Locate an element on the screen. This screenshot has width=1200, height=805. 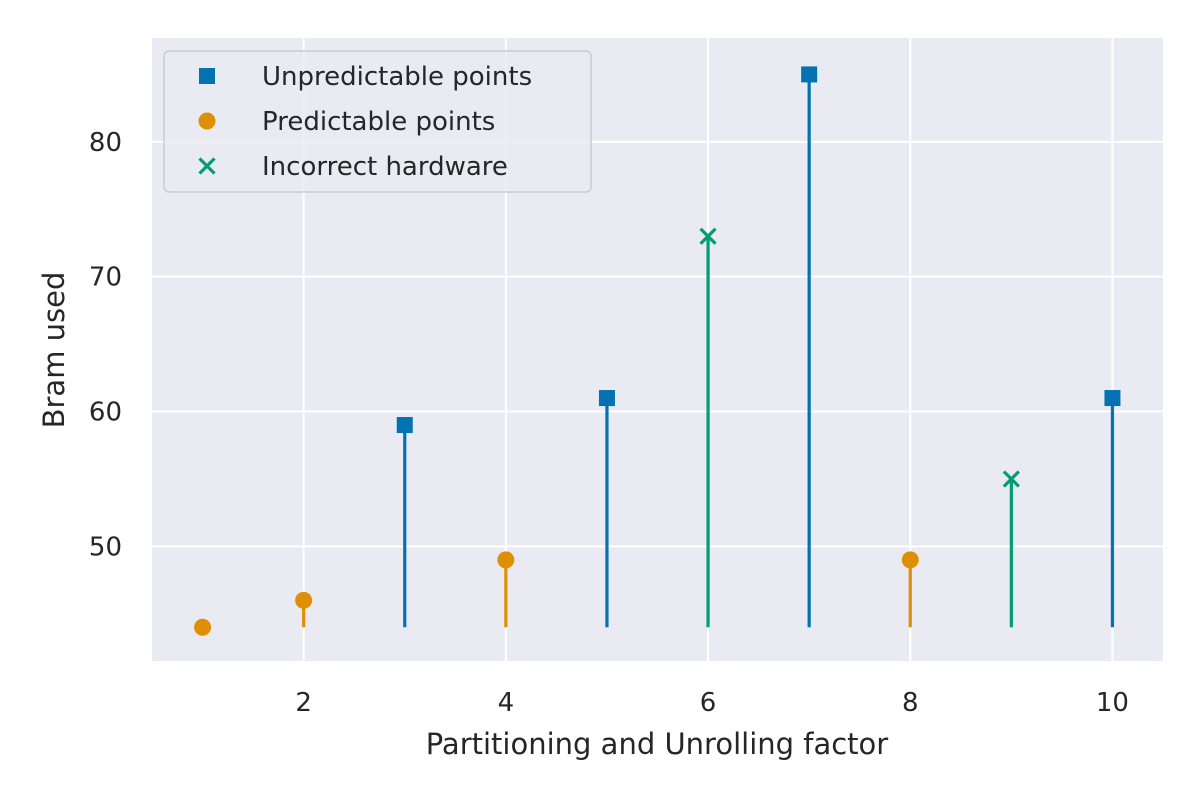
y-tick-label: 50 is located at coordinates (105, 547).